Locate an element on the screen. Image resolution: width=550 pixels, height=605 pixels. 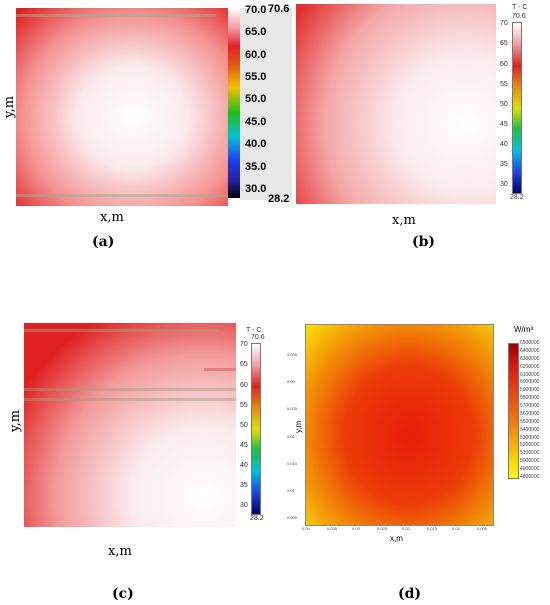
heatmap-d-field is located at coordinates (399, 425).